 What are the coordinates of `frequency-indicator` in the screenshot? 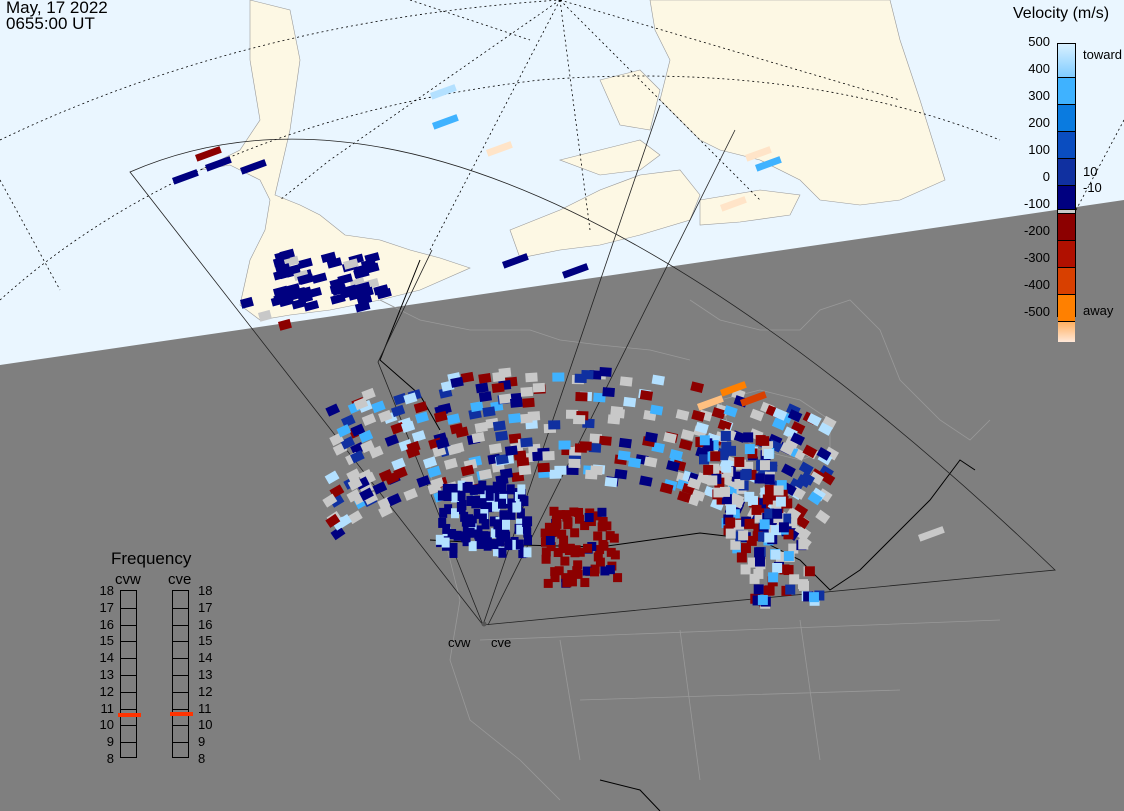 It's located at (129, 715).